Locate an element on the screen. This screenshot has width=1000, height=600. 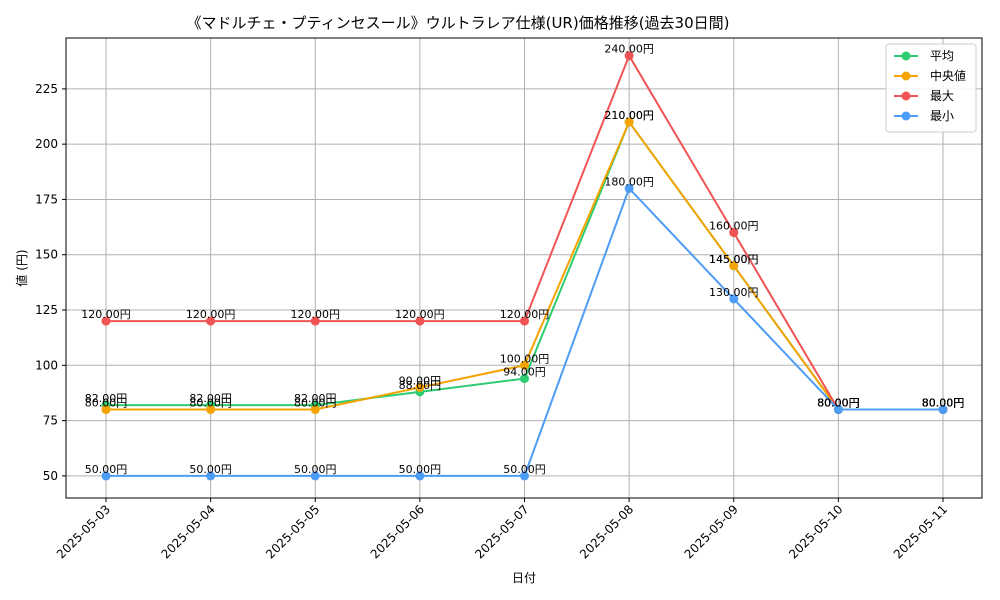
y-tick-label: 175 is located at coordinates (46, 199).